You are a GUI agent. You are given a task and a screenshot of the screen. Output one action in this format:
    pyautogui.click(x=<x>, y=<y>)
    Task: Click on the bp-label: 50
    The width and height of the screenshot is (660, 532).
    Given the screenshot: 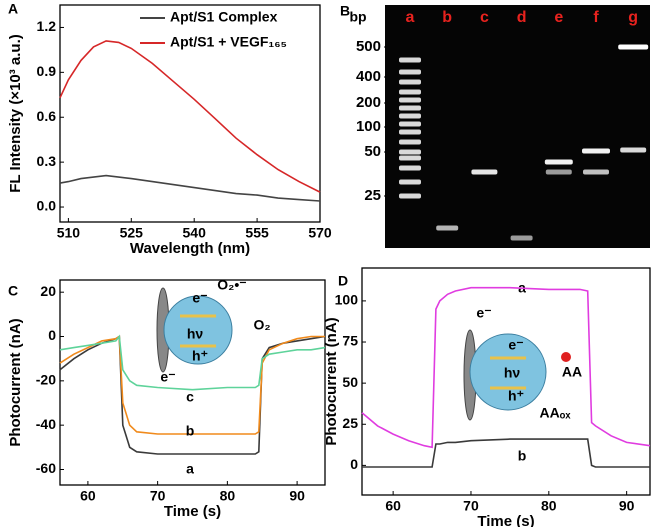 What is the action you would take?
    pyautogui.click(x=372, y=151)
    